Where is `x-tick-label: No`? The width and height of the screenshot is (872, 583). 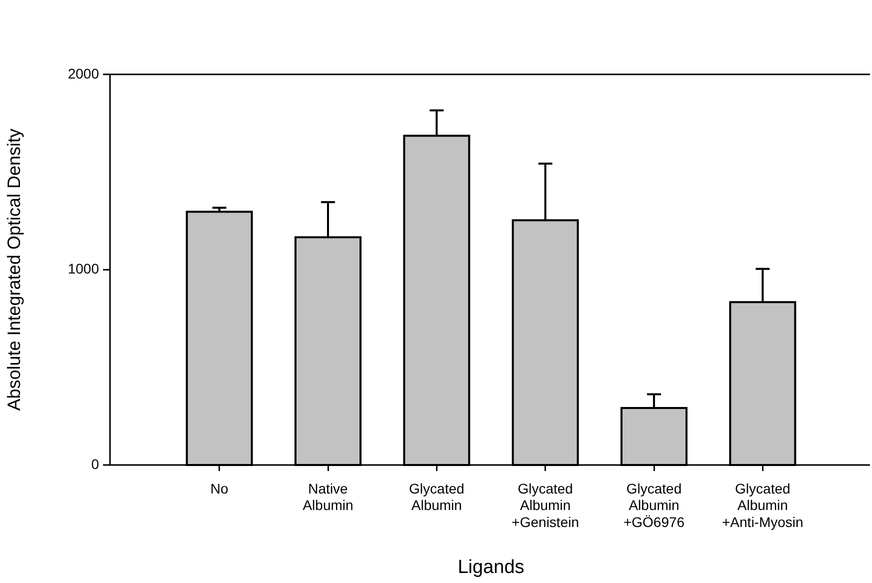
x-tick-label: No is located at coordinates (219, 488).